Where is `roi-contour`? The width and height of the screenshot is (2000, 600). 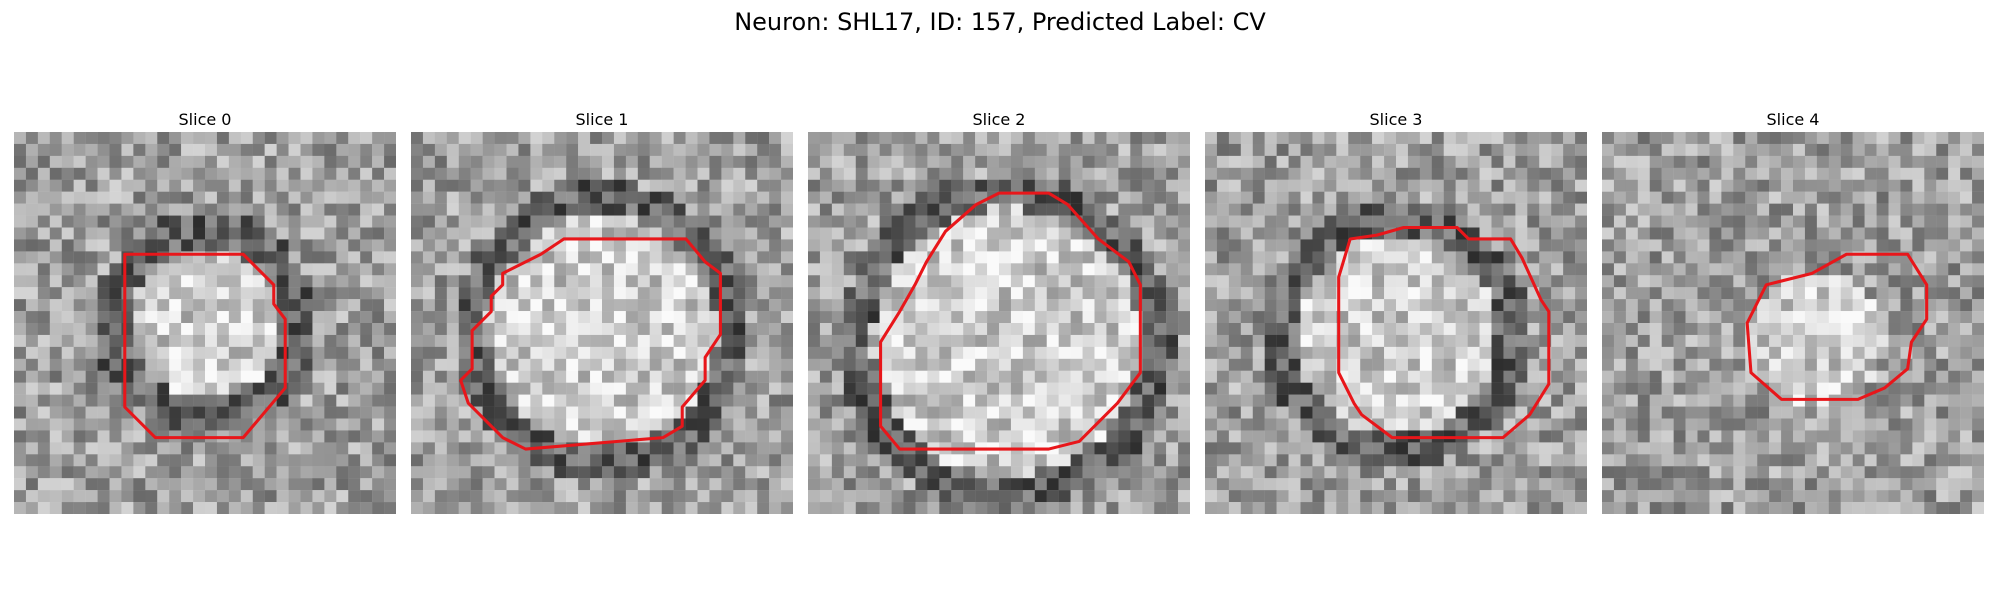 roi-contour is located at coordinates (205, 346).